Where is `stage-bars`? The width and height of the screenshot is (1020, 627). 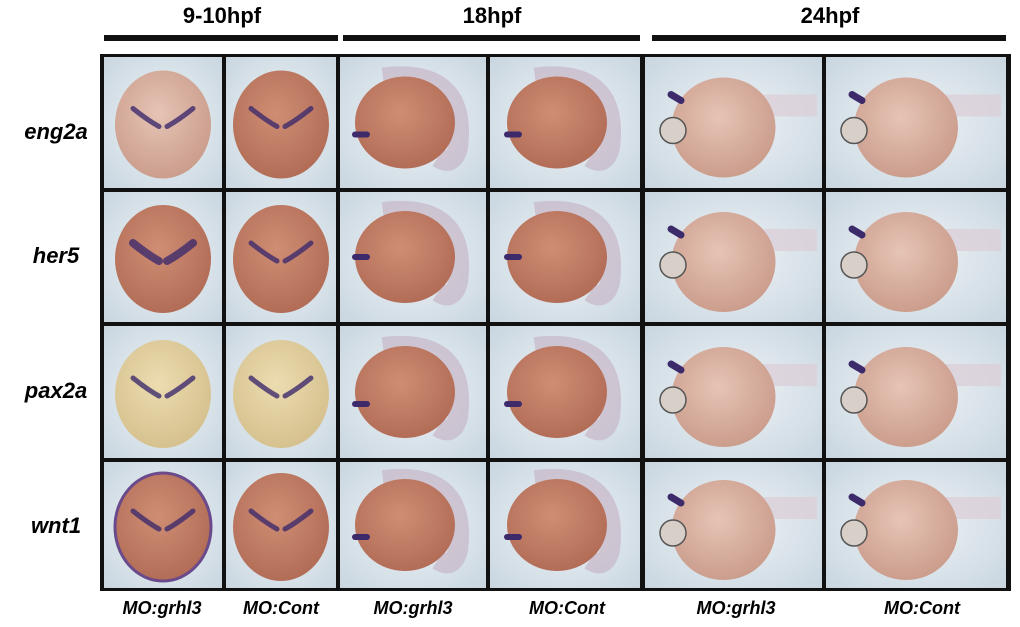 stage-bars is located at coordinates (555, 38).